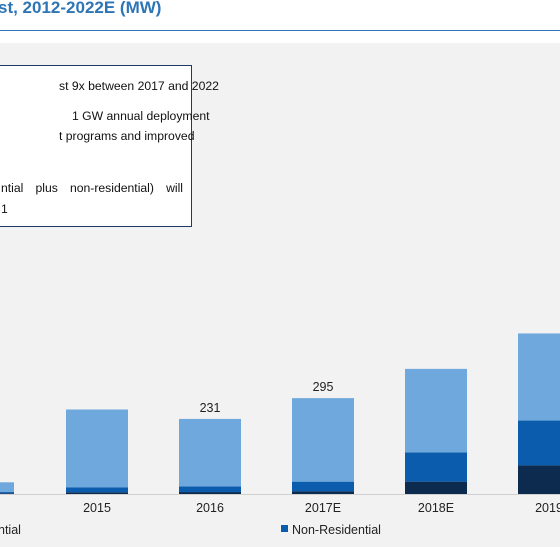  What do you see at coordinates (284, 528) in the screenshot?
I see `legend-swatch-non-residential` at bounding box center [284, 528].